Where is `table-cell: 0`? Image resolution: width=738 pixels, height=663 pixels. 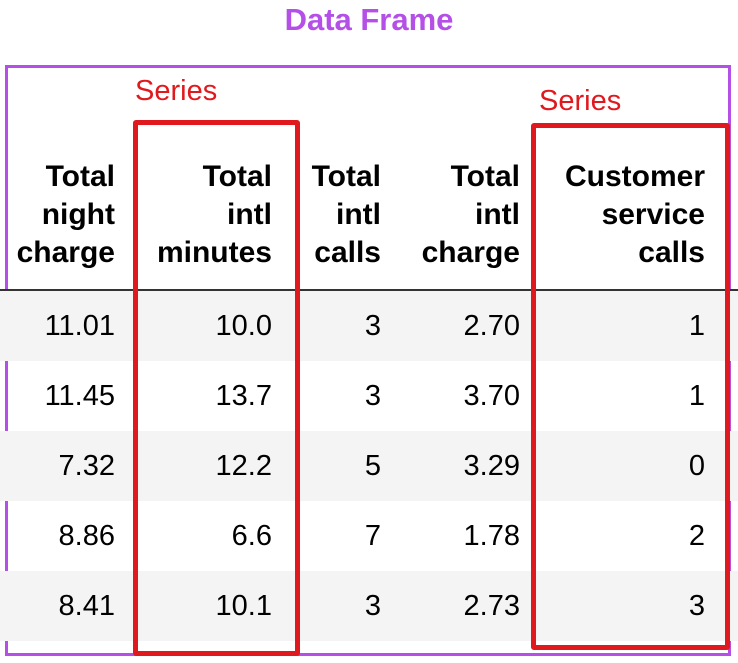 table-cell: 0 is located at coordinates (696, 466).